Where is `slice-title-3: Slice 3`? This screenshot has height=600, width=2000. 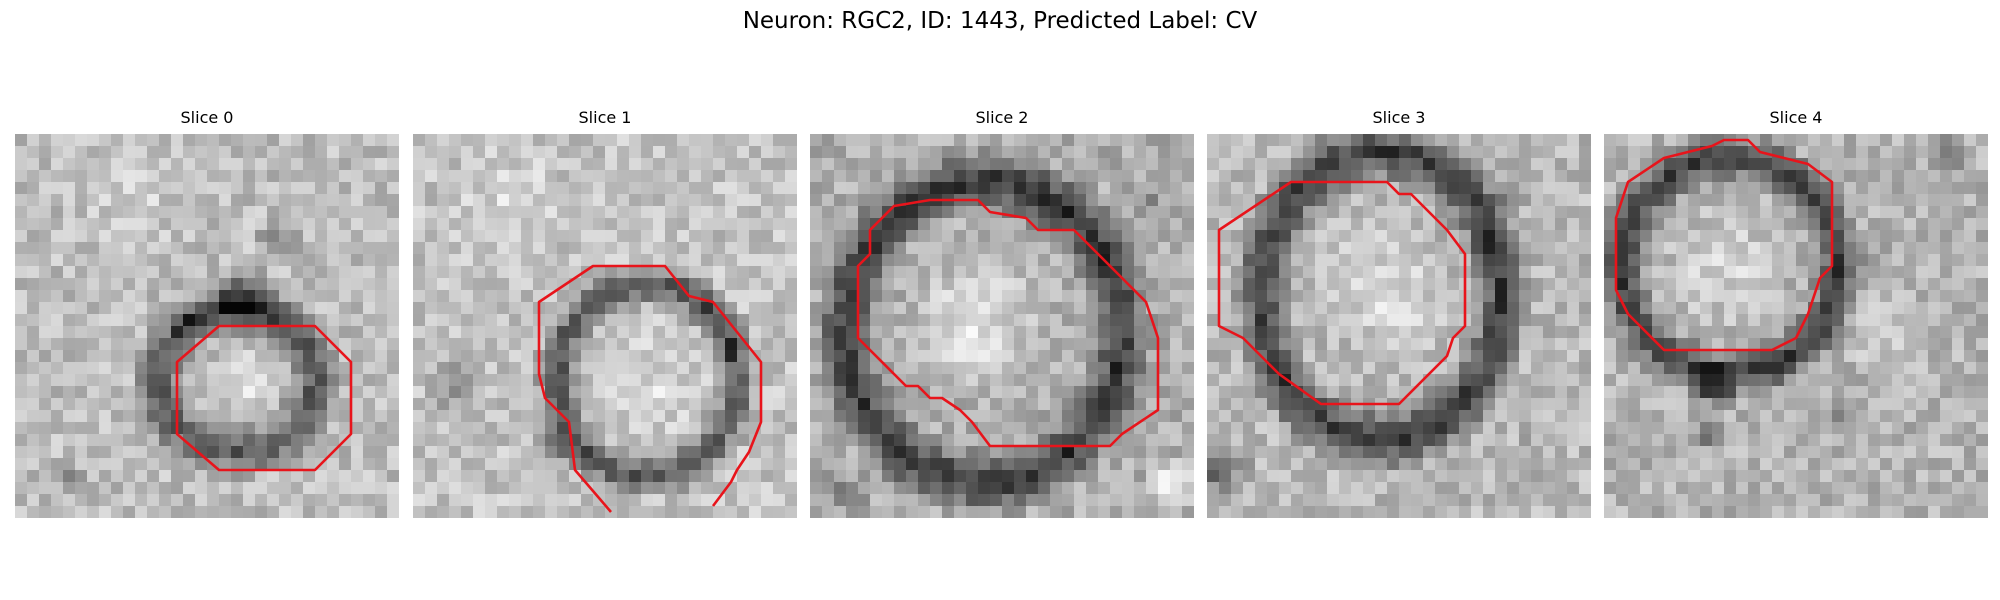 slice-title-3: Slice 3 is located at coordinates (1399, 117).